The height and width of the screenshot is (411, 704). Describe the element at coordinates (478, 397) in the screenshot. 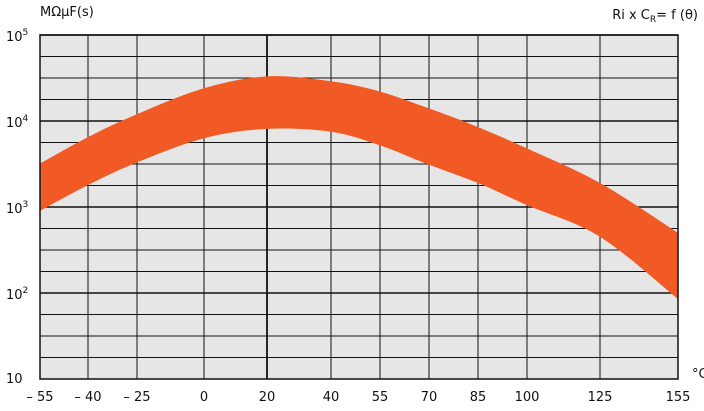

I see `x-tick-label: 85` at that location.